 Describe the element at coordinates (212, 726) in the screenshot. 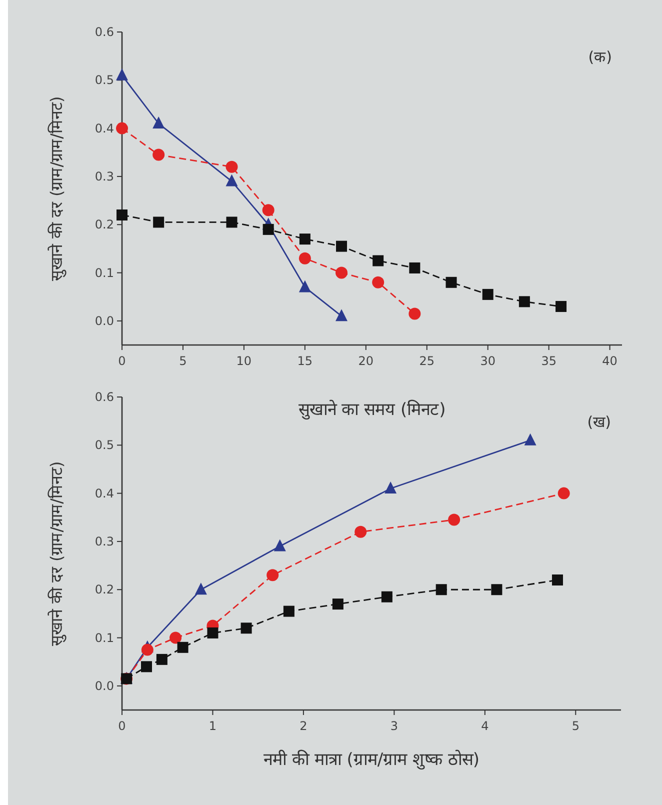

I see `x-tick-label: 1` at that location.